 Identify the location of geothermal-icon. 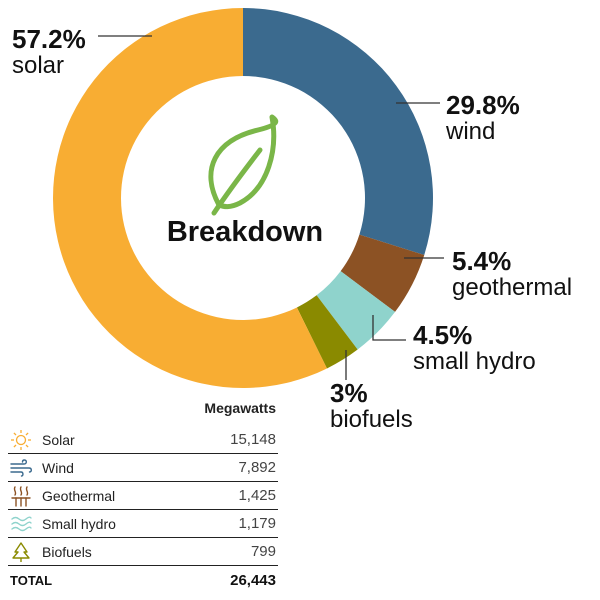
(21, 496).